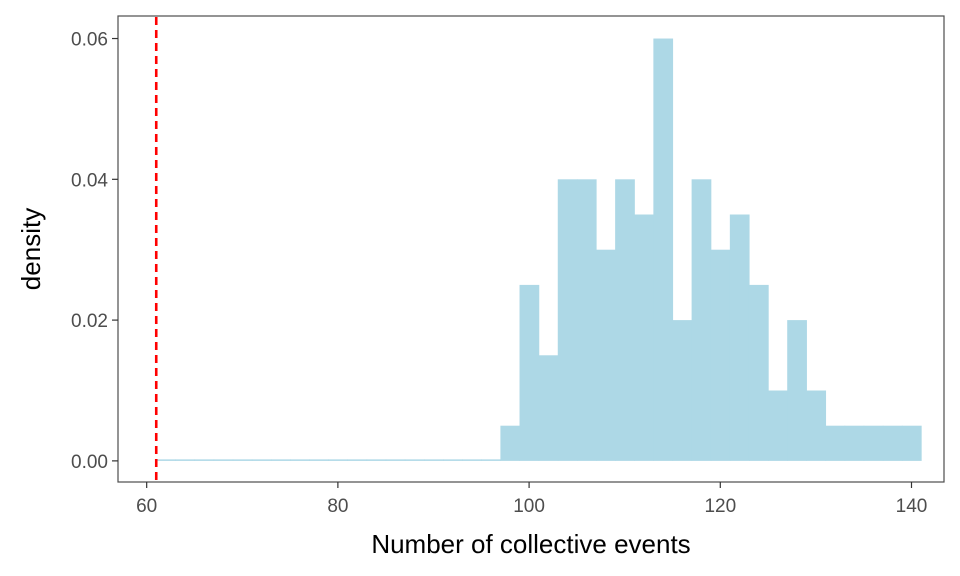 The height and width of the screenshot is (576, 960). Describe the element at coordinates (89, 321) in the screenshot. I see `y-tick-label: 0.02` at that location.